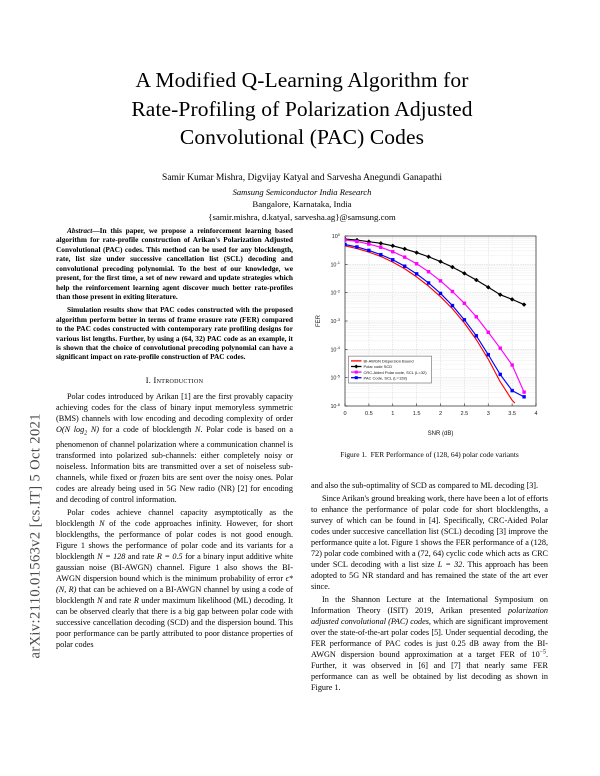 Image resolution: width=600 pixels, height=776 pixels. I want to click on y-tick-label: 10⁻⁵, so click(335, 377).